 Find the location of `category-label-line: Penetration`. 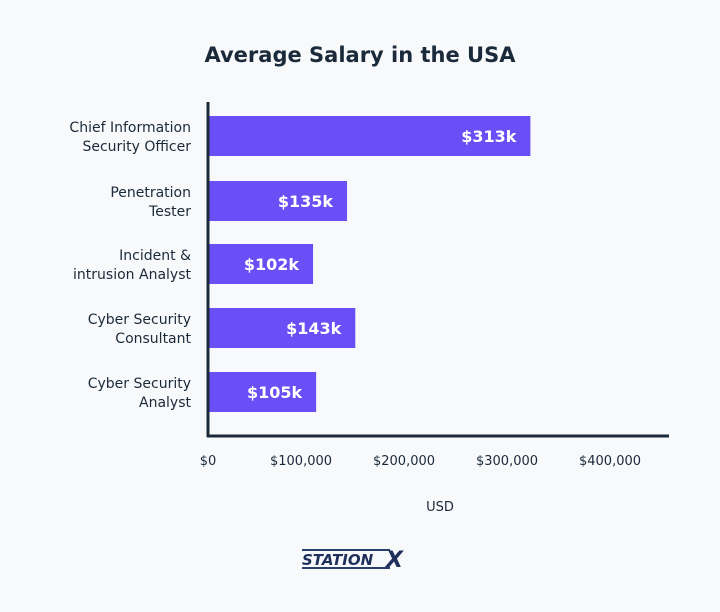

category-label-line: Penetration is located at coordinates (150, 193).